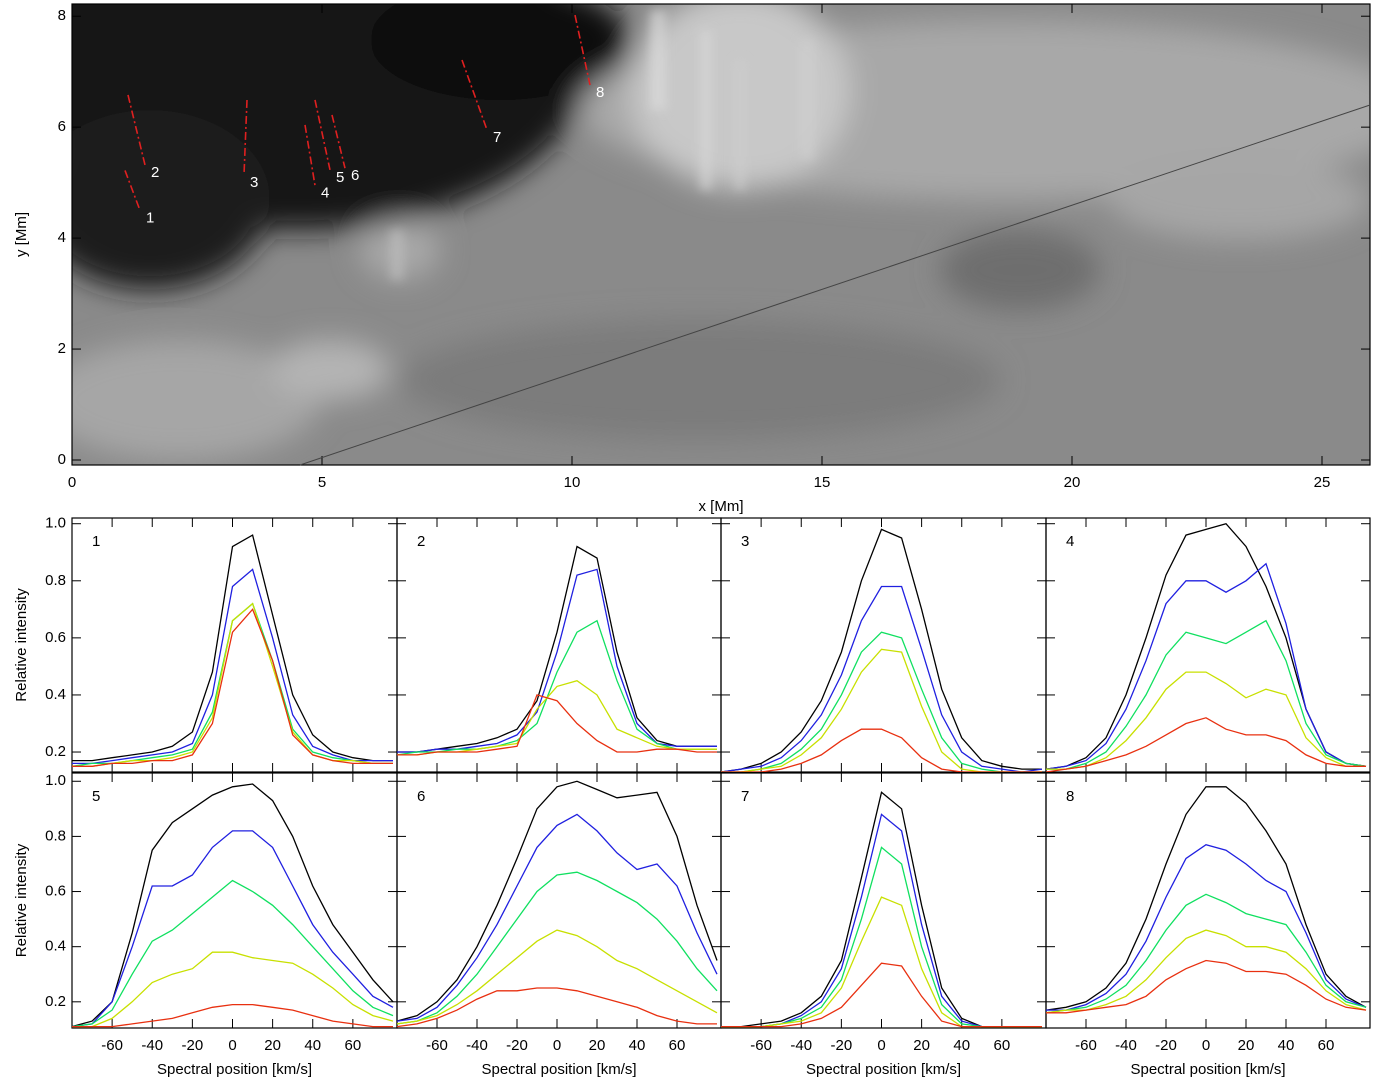  What do you see at coordinates (421, 541) in the screenshot?
I see `panel-label: 2` at bounding box center [421, 541].